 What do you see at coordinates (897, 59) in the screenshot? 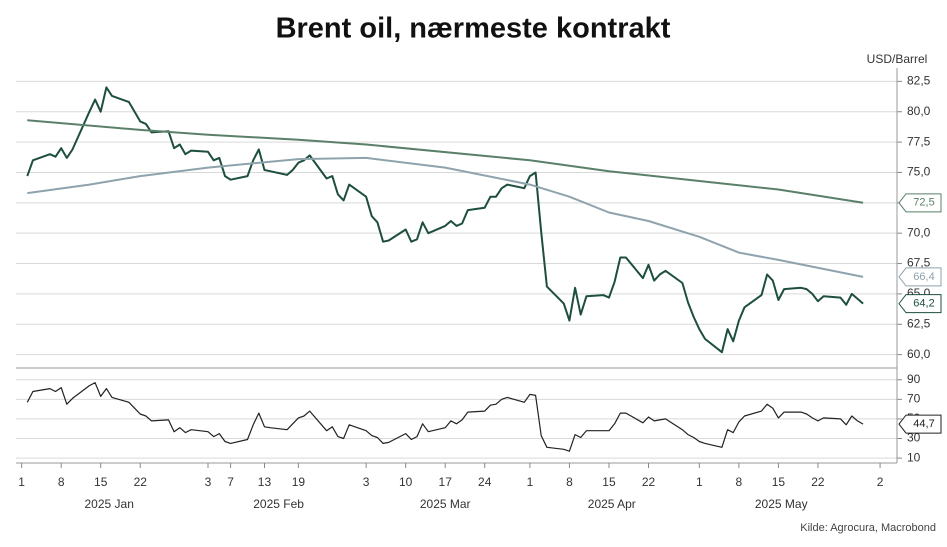
I see `y-axis-label: USD/Barrel` at bounding box center [897, 59].